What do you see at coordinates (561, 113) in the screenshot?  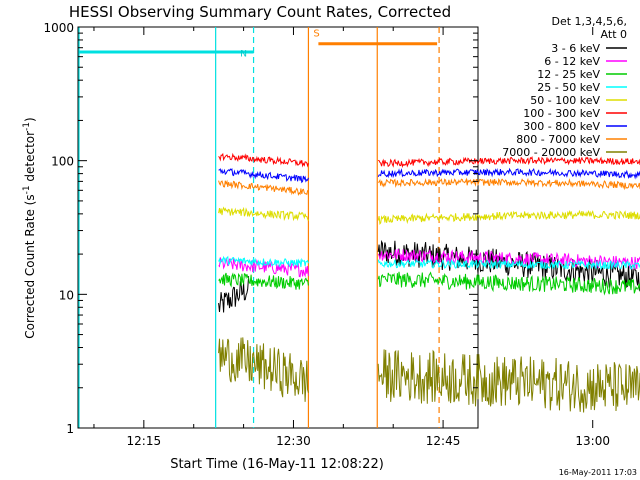 I see `legend-label-5: 100 - 300 keV` at bounding box center [561, 113].